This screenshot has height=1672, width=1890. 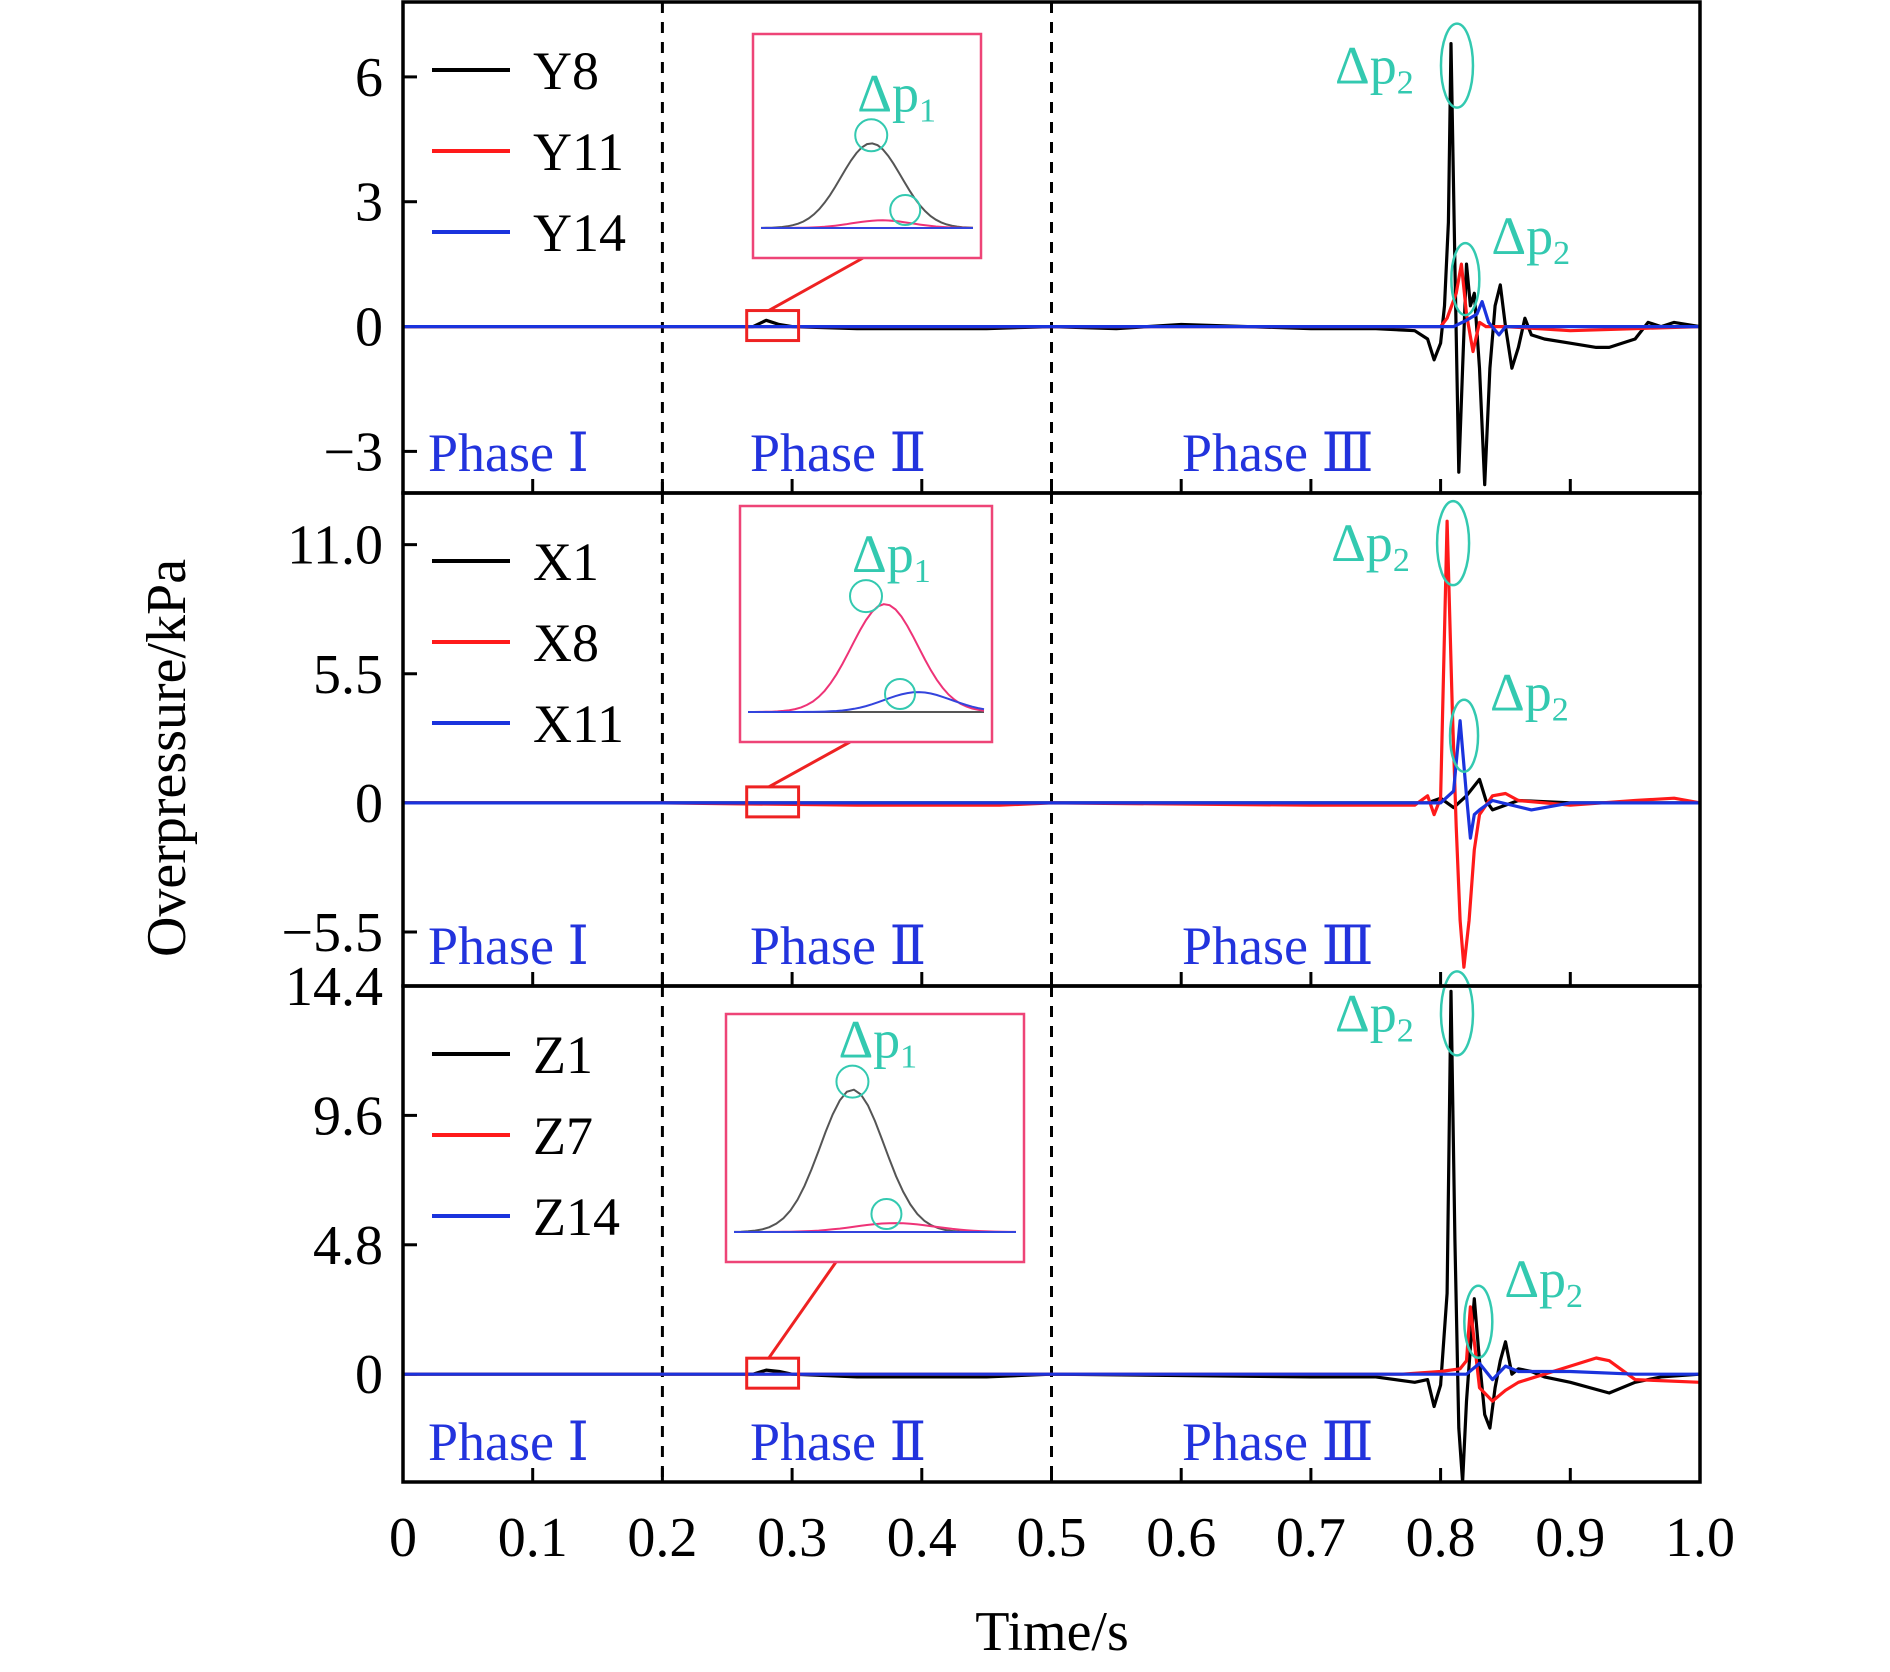 What do you see at coordinates (1051, 318) in the screenshot?
I see `series-line-y14` at bounding box center [1051, 318].